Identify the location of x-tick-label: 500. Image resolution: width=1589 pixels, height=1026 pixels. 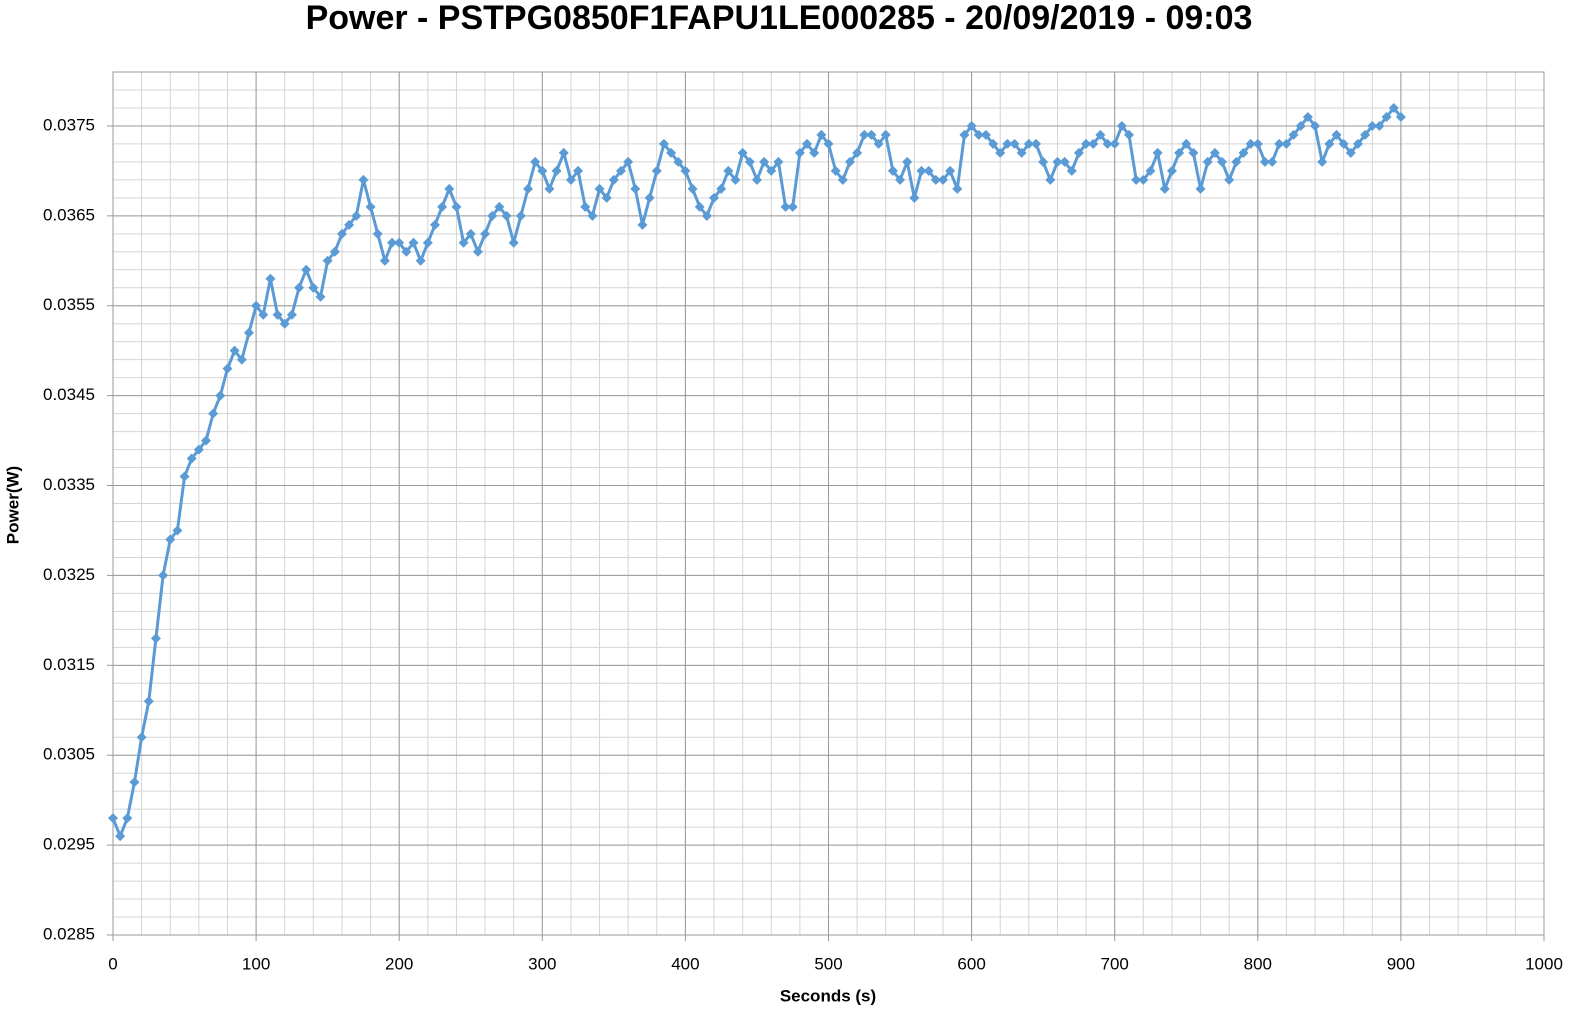
(828, 963).